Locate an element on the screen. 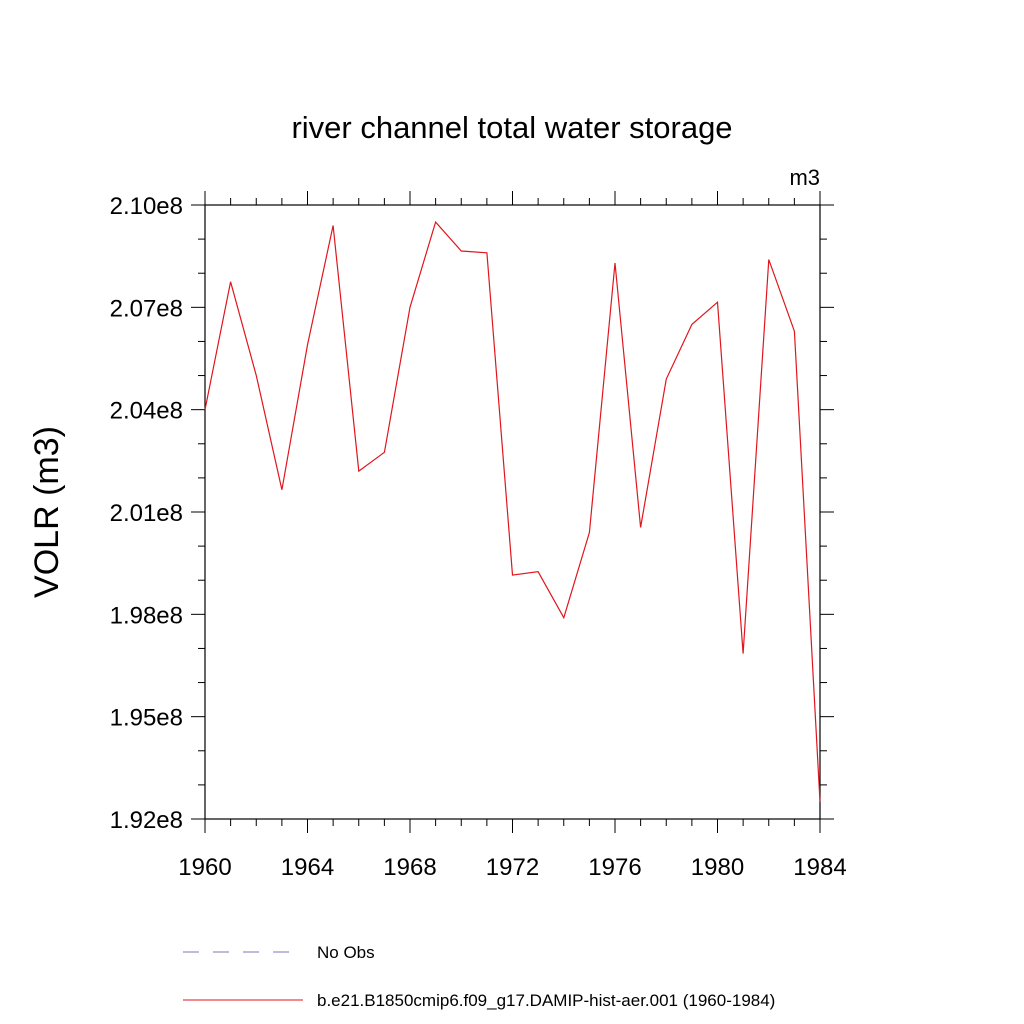  y-tick-label: 1.95e8 is located at coordinates (146, 718).